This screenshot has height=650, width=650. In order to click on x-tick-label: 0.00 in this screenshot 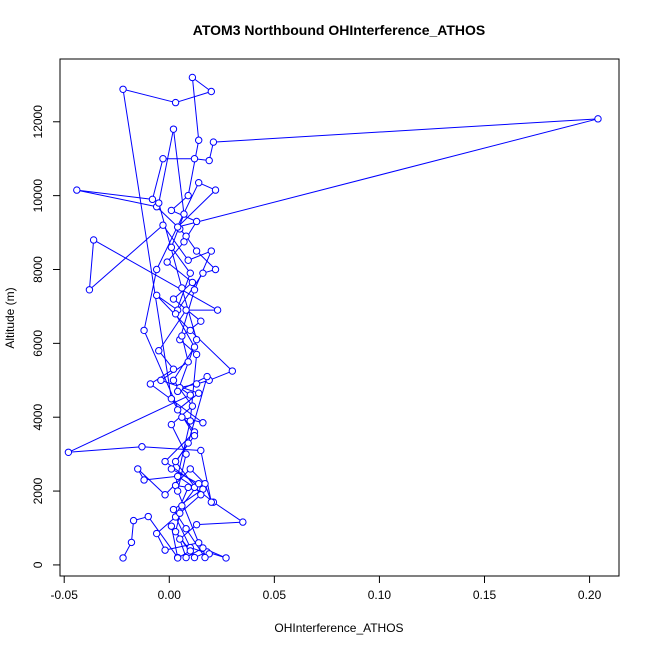, I will do `click(170, 595)`.